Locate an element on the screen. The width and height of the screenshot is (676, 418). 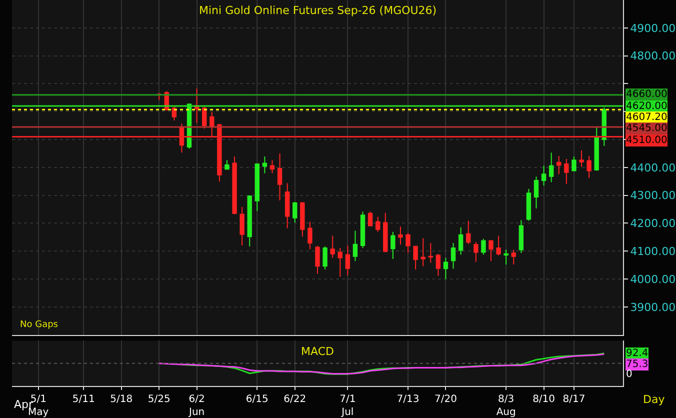
y-tick-label: 4300.00 is located at coordinates (653, 195).